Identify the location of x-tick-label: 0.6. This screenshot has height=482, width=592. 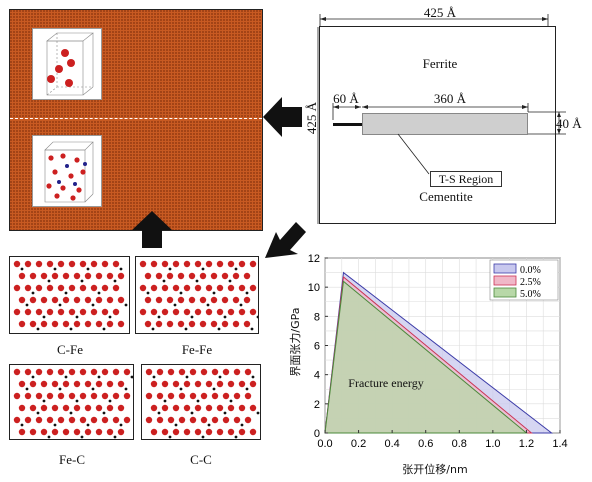
(425, 444).